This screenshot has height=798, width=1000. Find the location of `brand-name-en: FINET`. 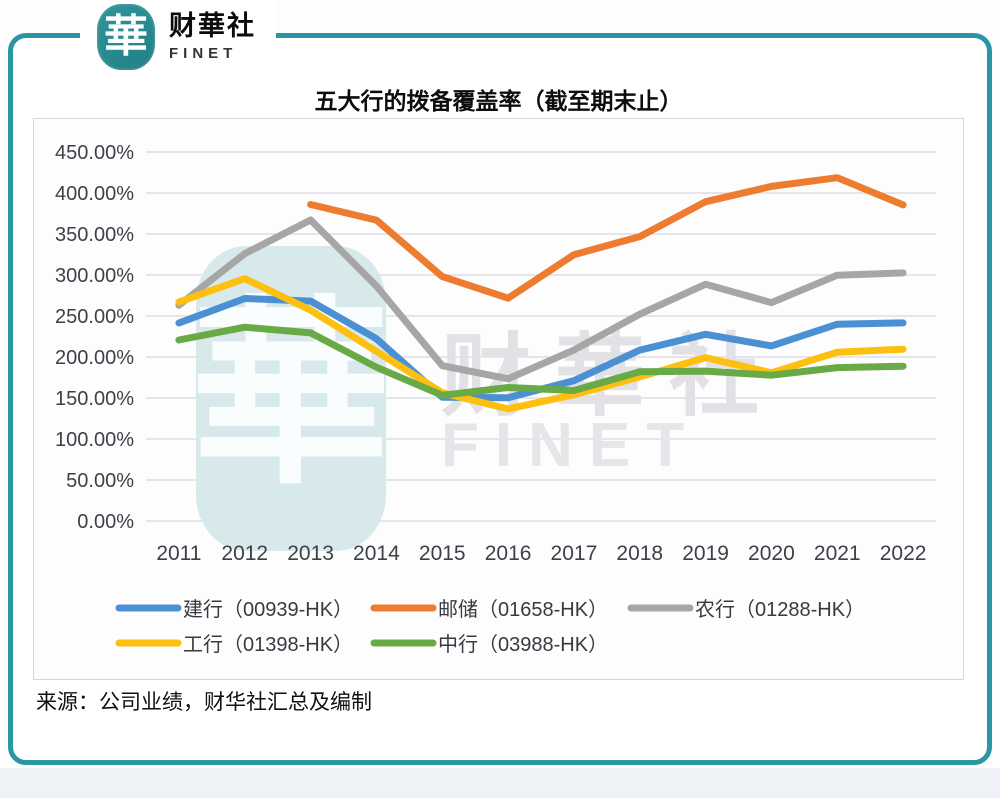

brand-name-en: FINET is located at coordinates (203, 53).